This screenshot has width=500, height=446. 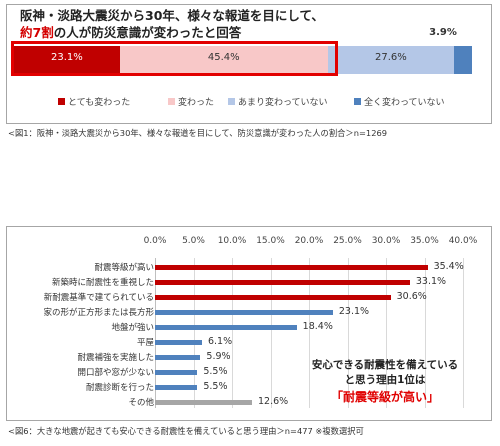 I want to click on legend-item: とても変わった, so click(x=94, y=101).